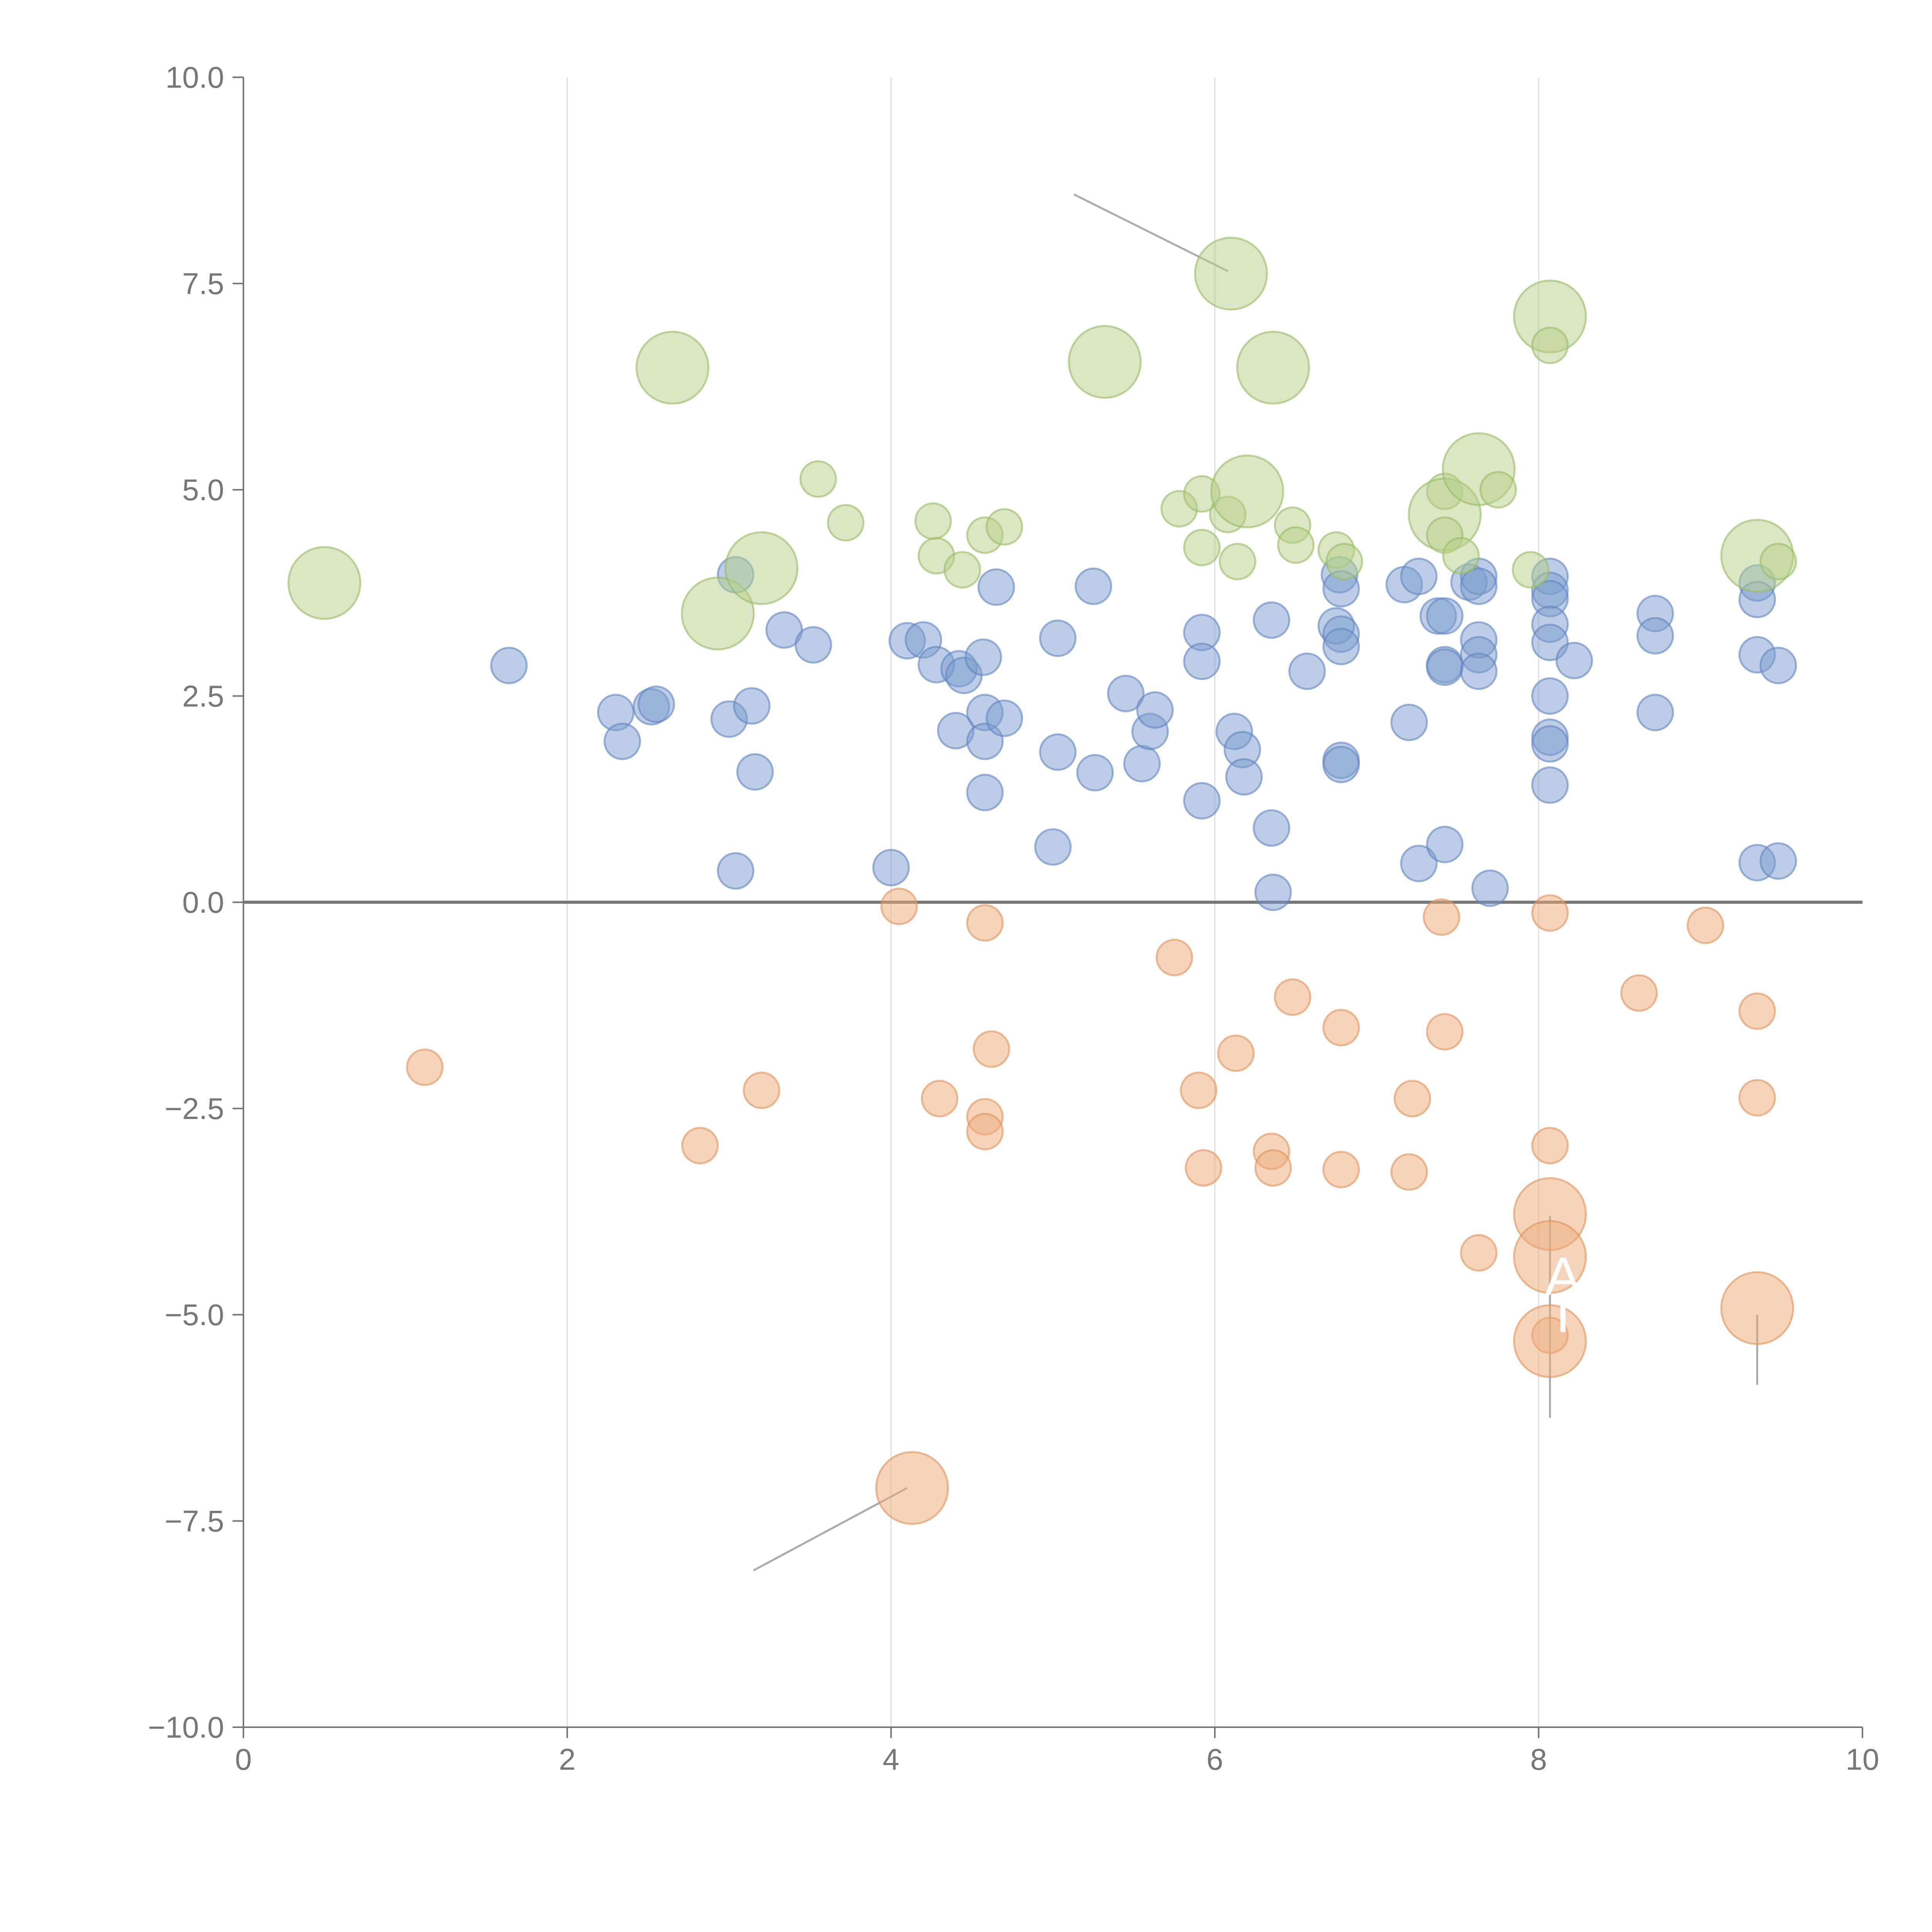 The width and height of the screenshot is (1932, 1932). What do you see at coordinates (1562, 1313) in the screenshot?
I see `annotation-label: I` at bounding box center [1562, 1313].